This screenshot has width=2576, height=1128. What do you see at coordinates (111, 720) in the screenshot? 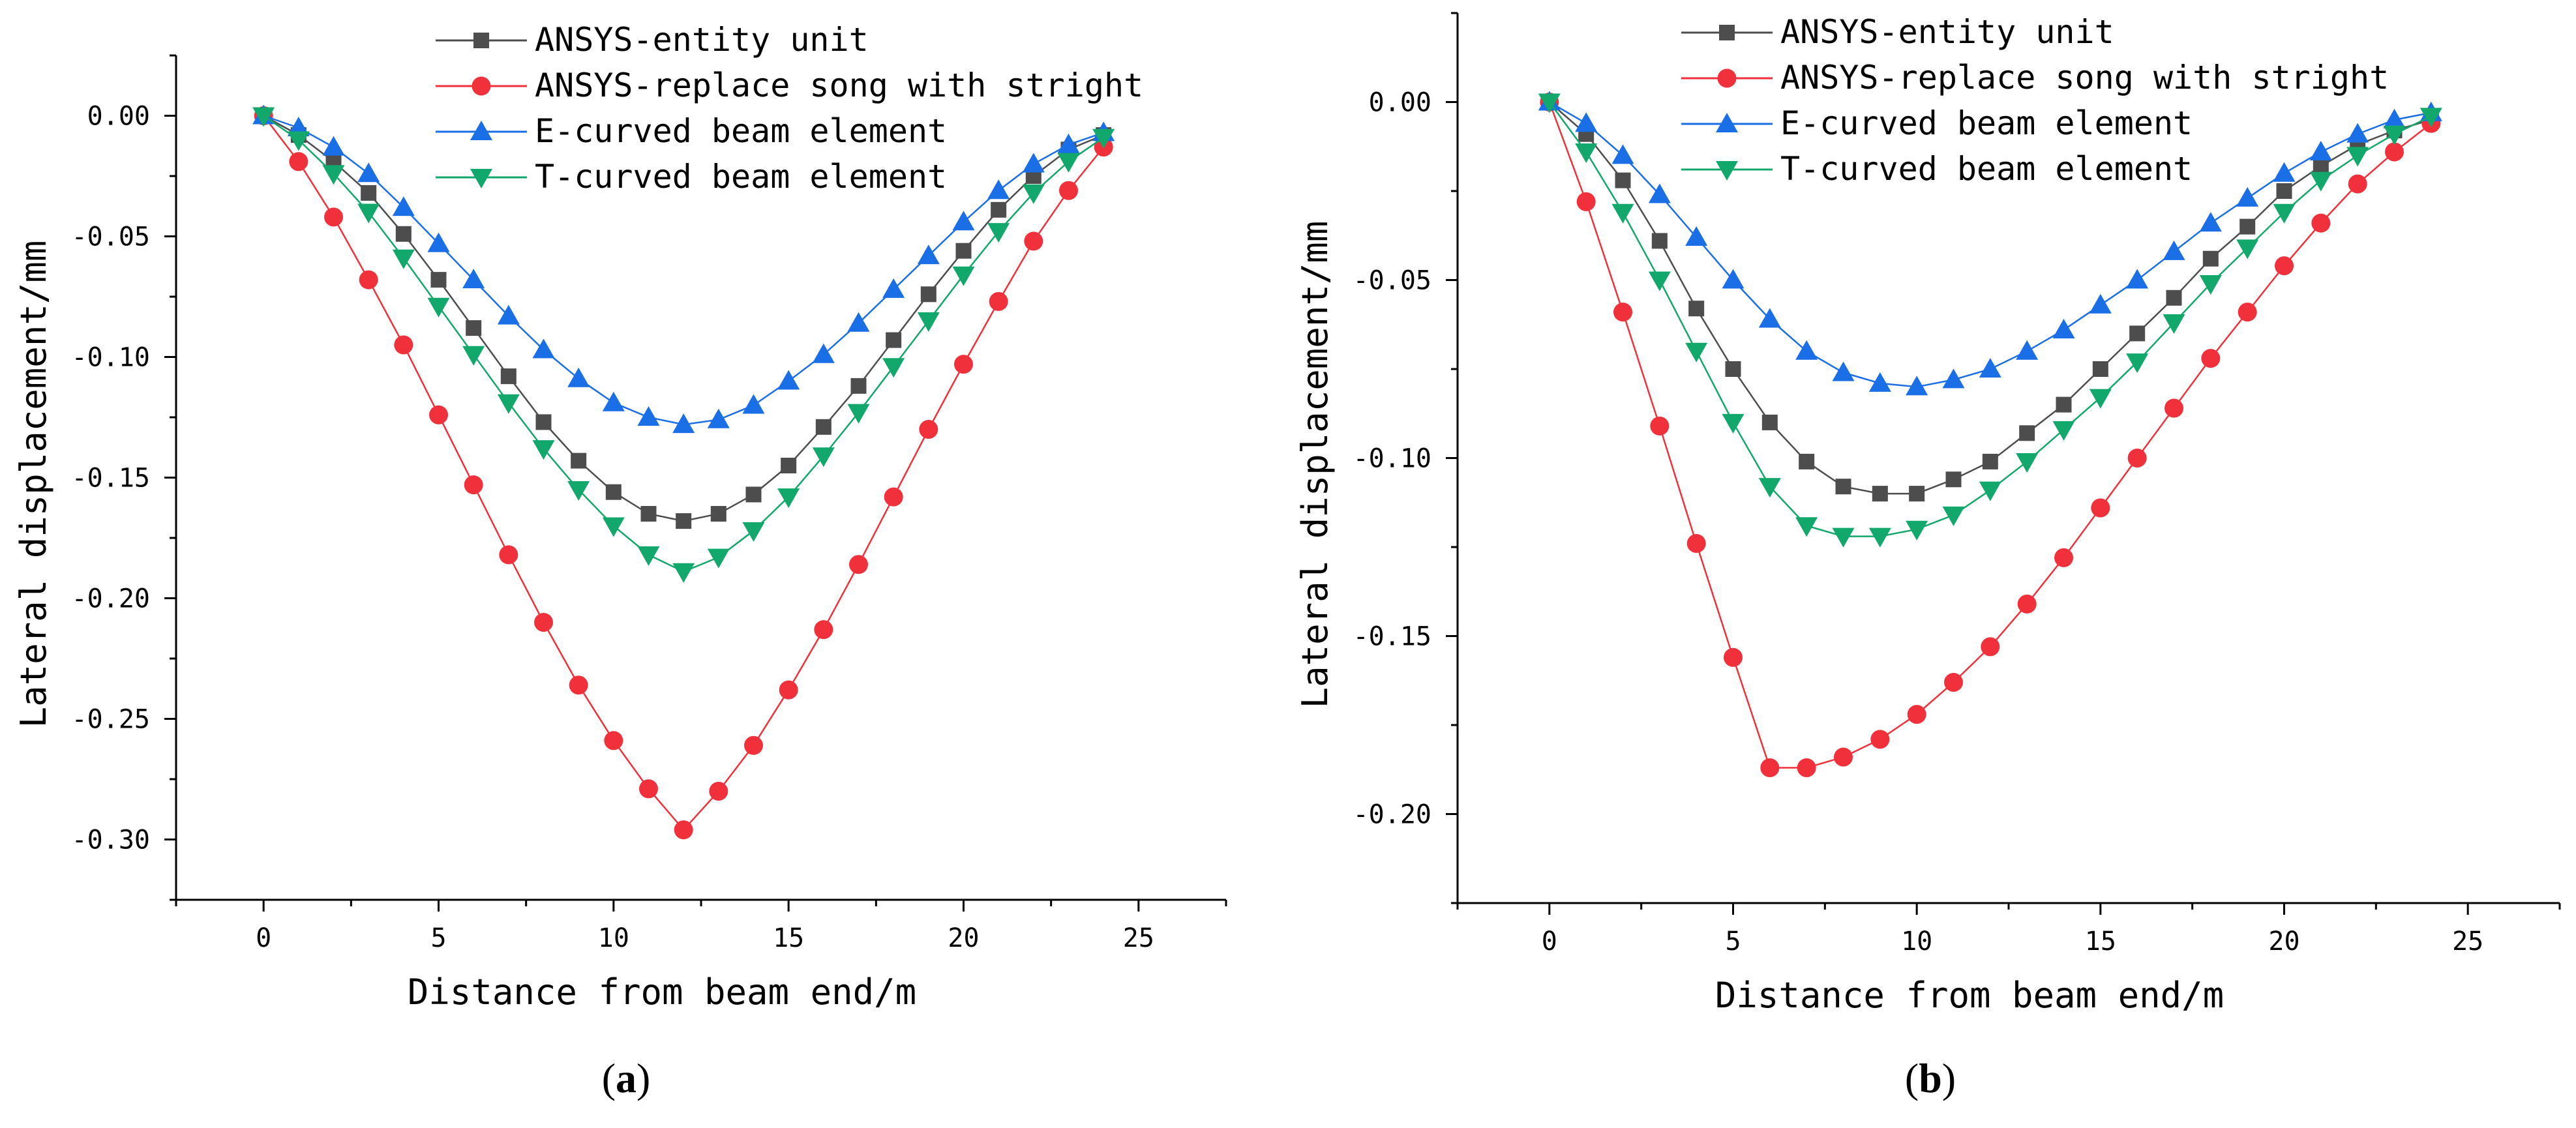
I see `y-tick-label: -0.25` at bounding box center [111, 720].